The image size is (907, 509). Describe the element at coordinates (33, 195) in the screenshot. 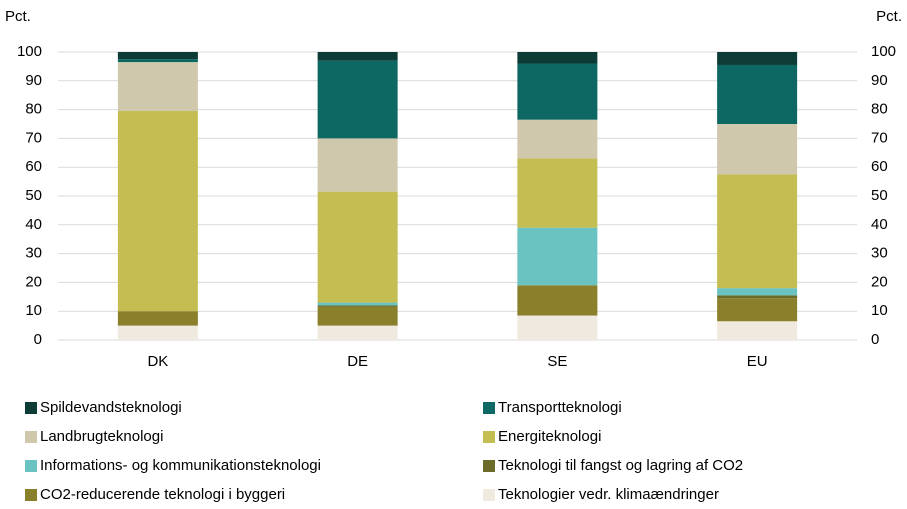

I see `y-tick-label: 50` at that location.